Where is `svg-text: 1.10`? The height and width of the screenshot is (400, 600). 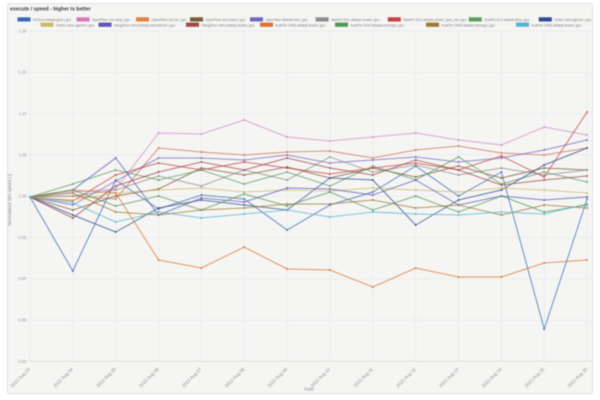 svg-text: 1.10 is located at coordinates (22, 113).